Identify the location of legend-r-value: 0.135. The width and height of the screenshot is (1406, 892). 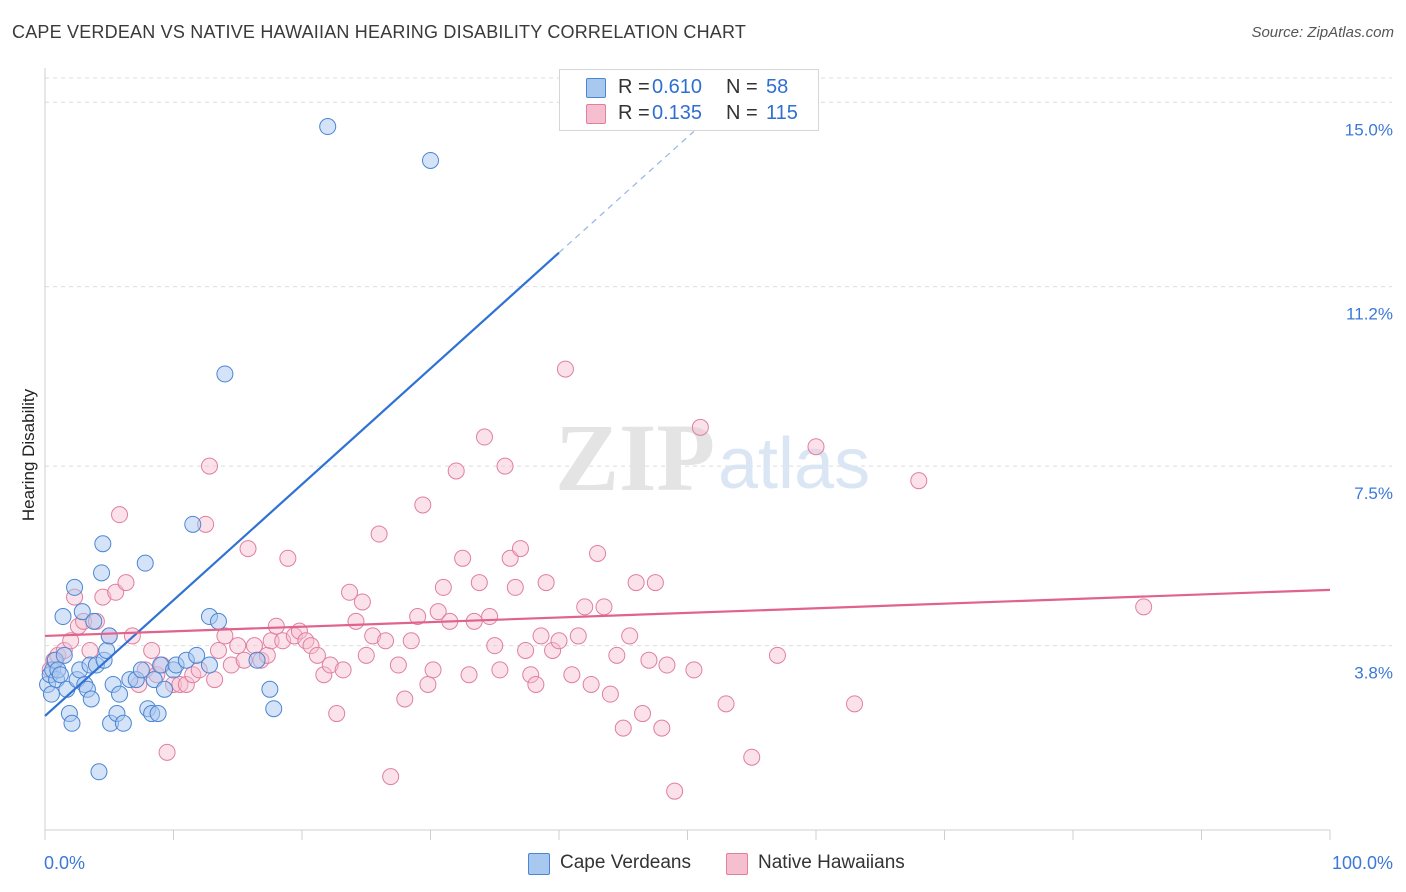
(677, 113).